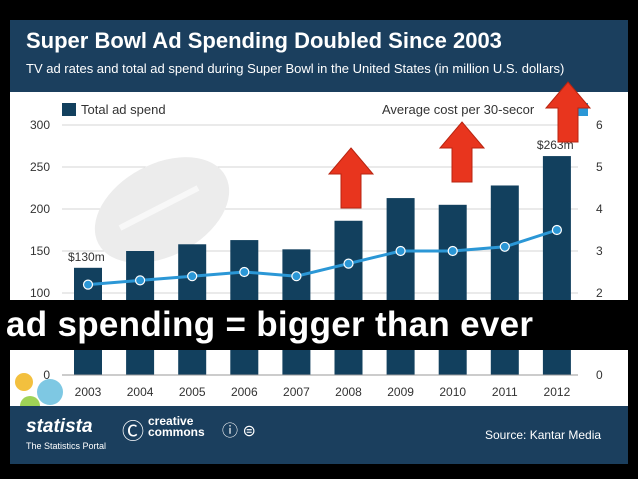 Image resolution: width=638 pixels, height=479 pixels. What do you see at coordinates (504, 246) in the screenshot?
I see `avg-cost-point-2011` at bounding box center [504, 246].